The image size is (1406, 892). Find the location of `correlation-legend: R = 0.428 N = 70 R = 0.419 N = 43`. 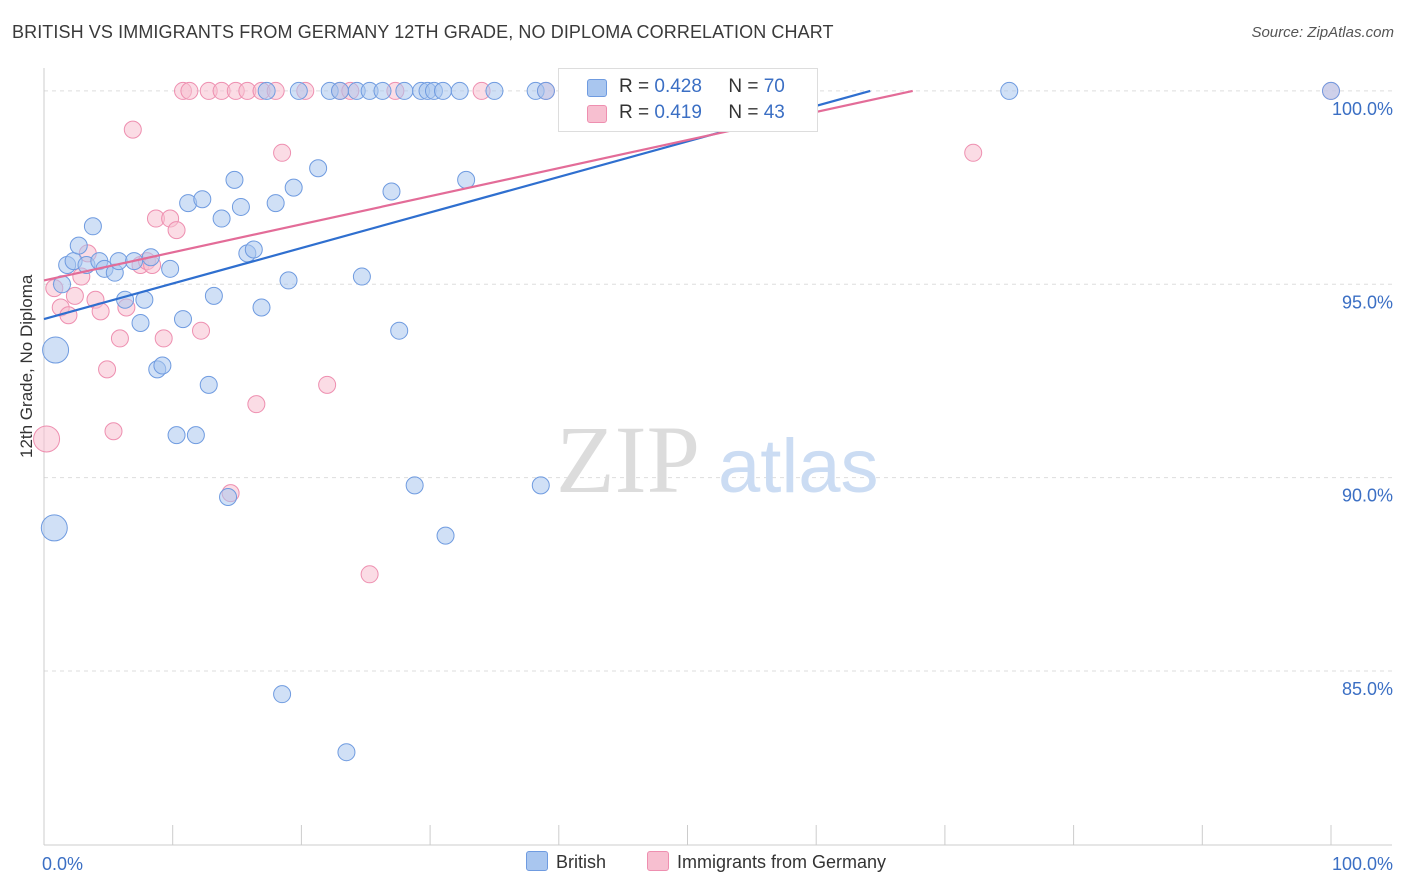

correlation-legend: R = 0.428 N = 70 R = 0.419 N = 43 is located at coordinates (688, 100).